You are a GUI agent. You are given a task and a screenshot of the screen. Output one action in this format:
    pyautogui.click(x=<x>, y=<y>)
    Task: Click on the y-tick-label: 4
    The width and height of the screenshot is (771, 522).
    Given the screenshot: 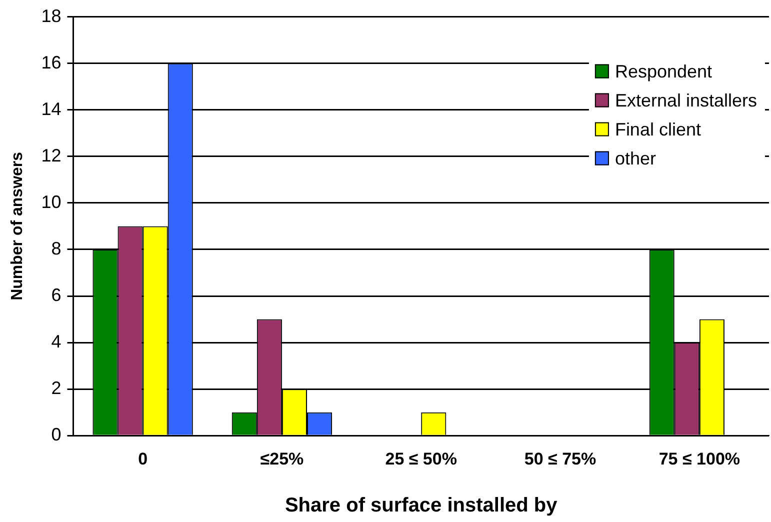 What is the action you would take?
    pyautogui.click(x=56, y=342)
    